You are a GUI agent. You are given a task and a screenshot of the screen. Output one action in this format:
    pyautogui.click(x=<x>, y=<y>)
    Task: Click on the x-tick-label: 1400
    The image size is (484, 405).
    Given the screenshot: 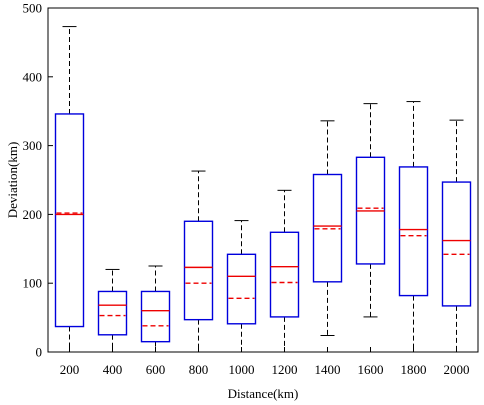 What is the action you would take?
    pyautogui.click(x=328, y=369)
    